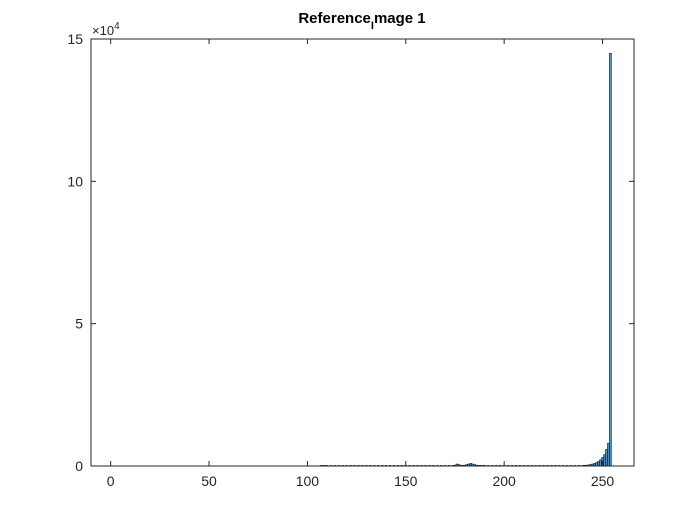  Describe the element at coordinates (209, 481) in the screenshot. I see `x-tick-label: 50` at that location.